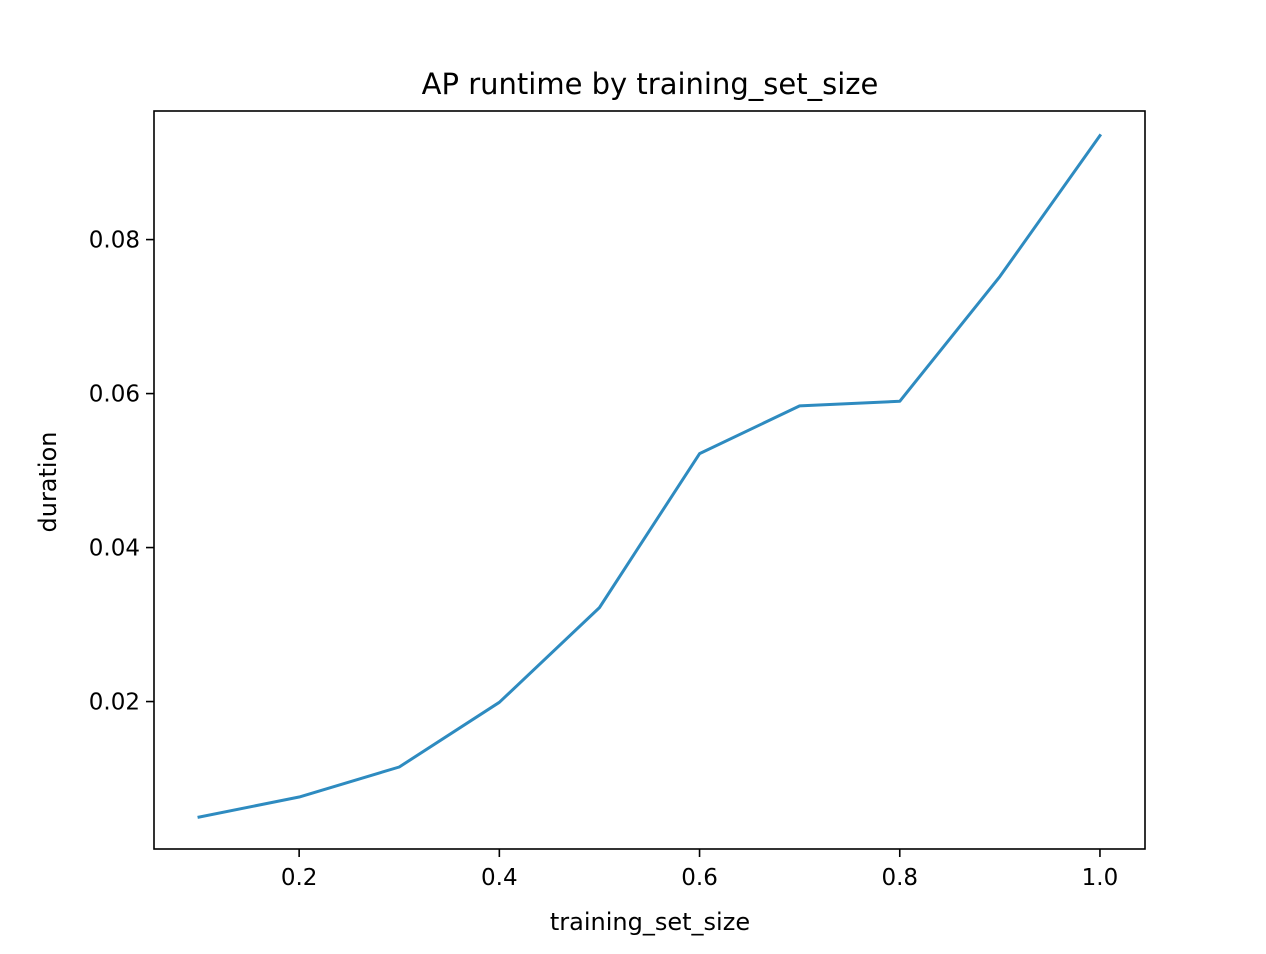 The height and width of the screenshot is (954, 1266). What do you see at coordinates (114, 395) in the screenshot?
I see `y-tick-label: 0.06` at bounding box center [114, 395].